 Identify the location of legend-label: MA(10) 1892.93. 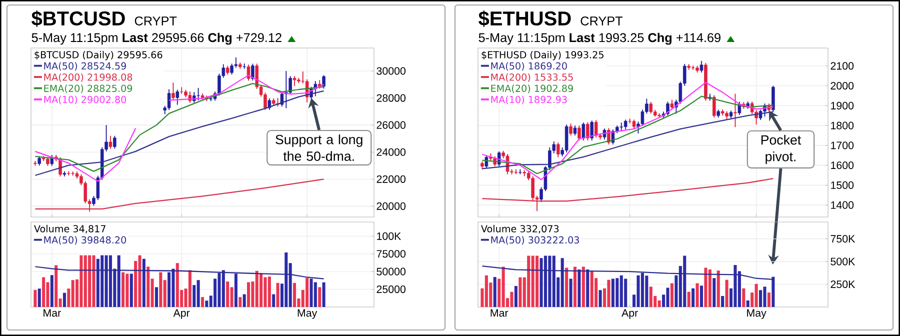
(529, 100).